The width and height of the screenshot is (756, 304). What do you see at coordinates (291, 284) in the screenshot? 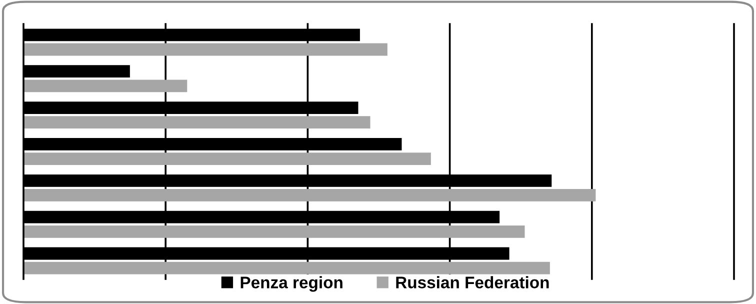
I see `legend-label: Penza region` at bounding box center [291, 284].